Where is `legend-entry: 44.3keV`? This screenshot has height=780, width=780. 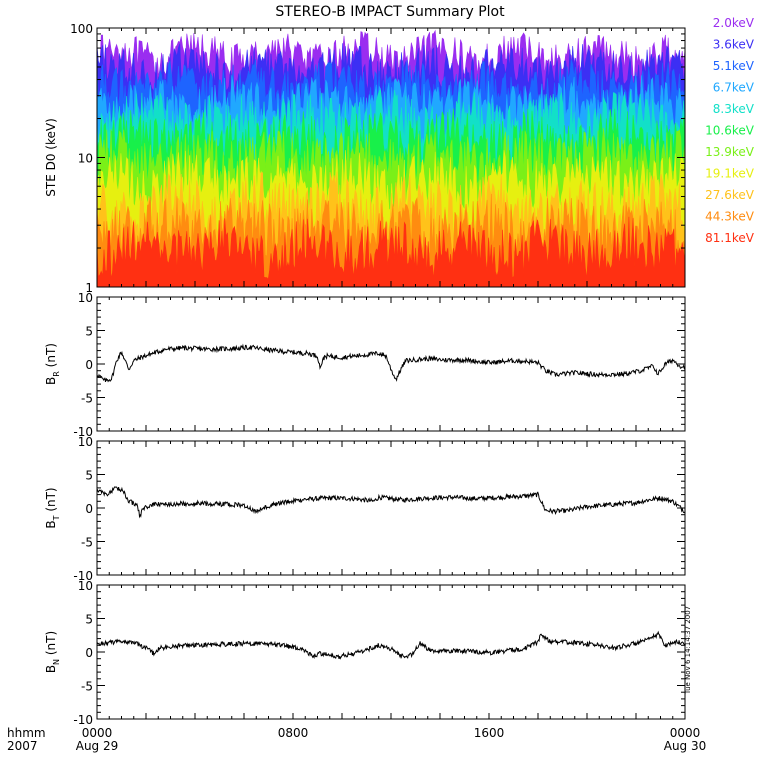
legend-entry: 44.3keV is located at coordinates (730, 217).